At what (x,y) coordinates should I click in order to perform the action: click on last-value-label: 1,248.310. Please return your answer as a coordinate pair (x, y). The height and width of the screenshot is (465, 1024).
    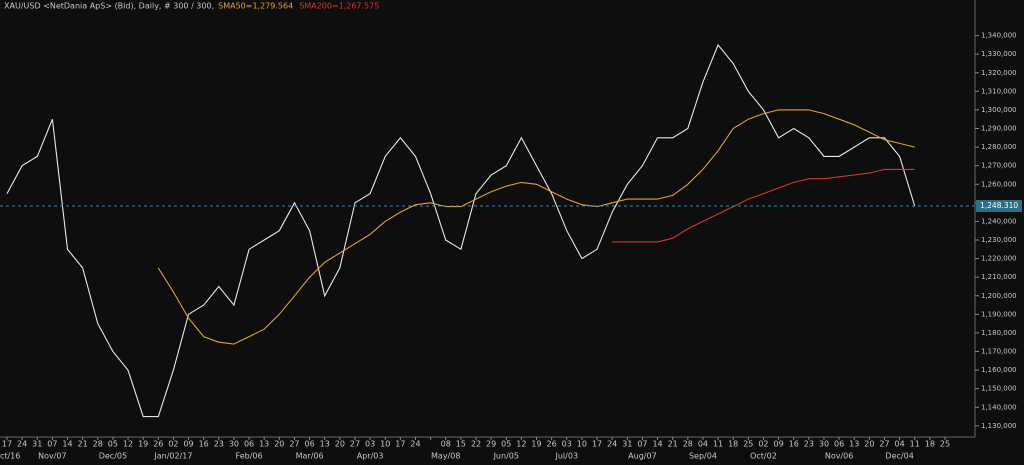
    Looking at the image, I should click on (999, 205).